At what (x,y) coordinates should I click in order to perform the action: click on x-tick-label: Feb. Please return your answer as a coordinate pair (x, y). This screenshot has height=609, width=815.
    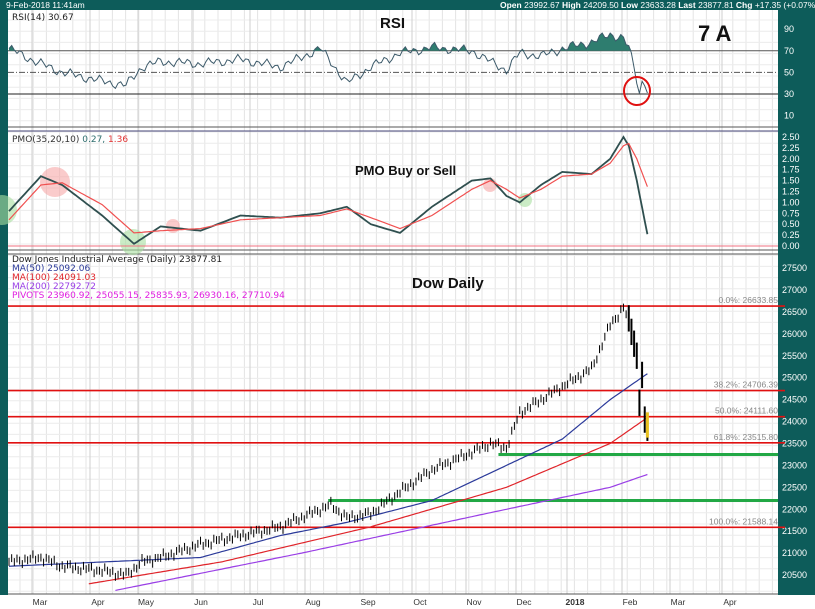
    Looking at the image, I should click on (630, 602).